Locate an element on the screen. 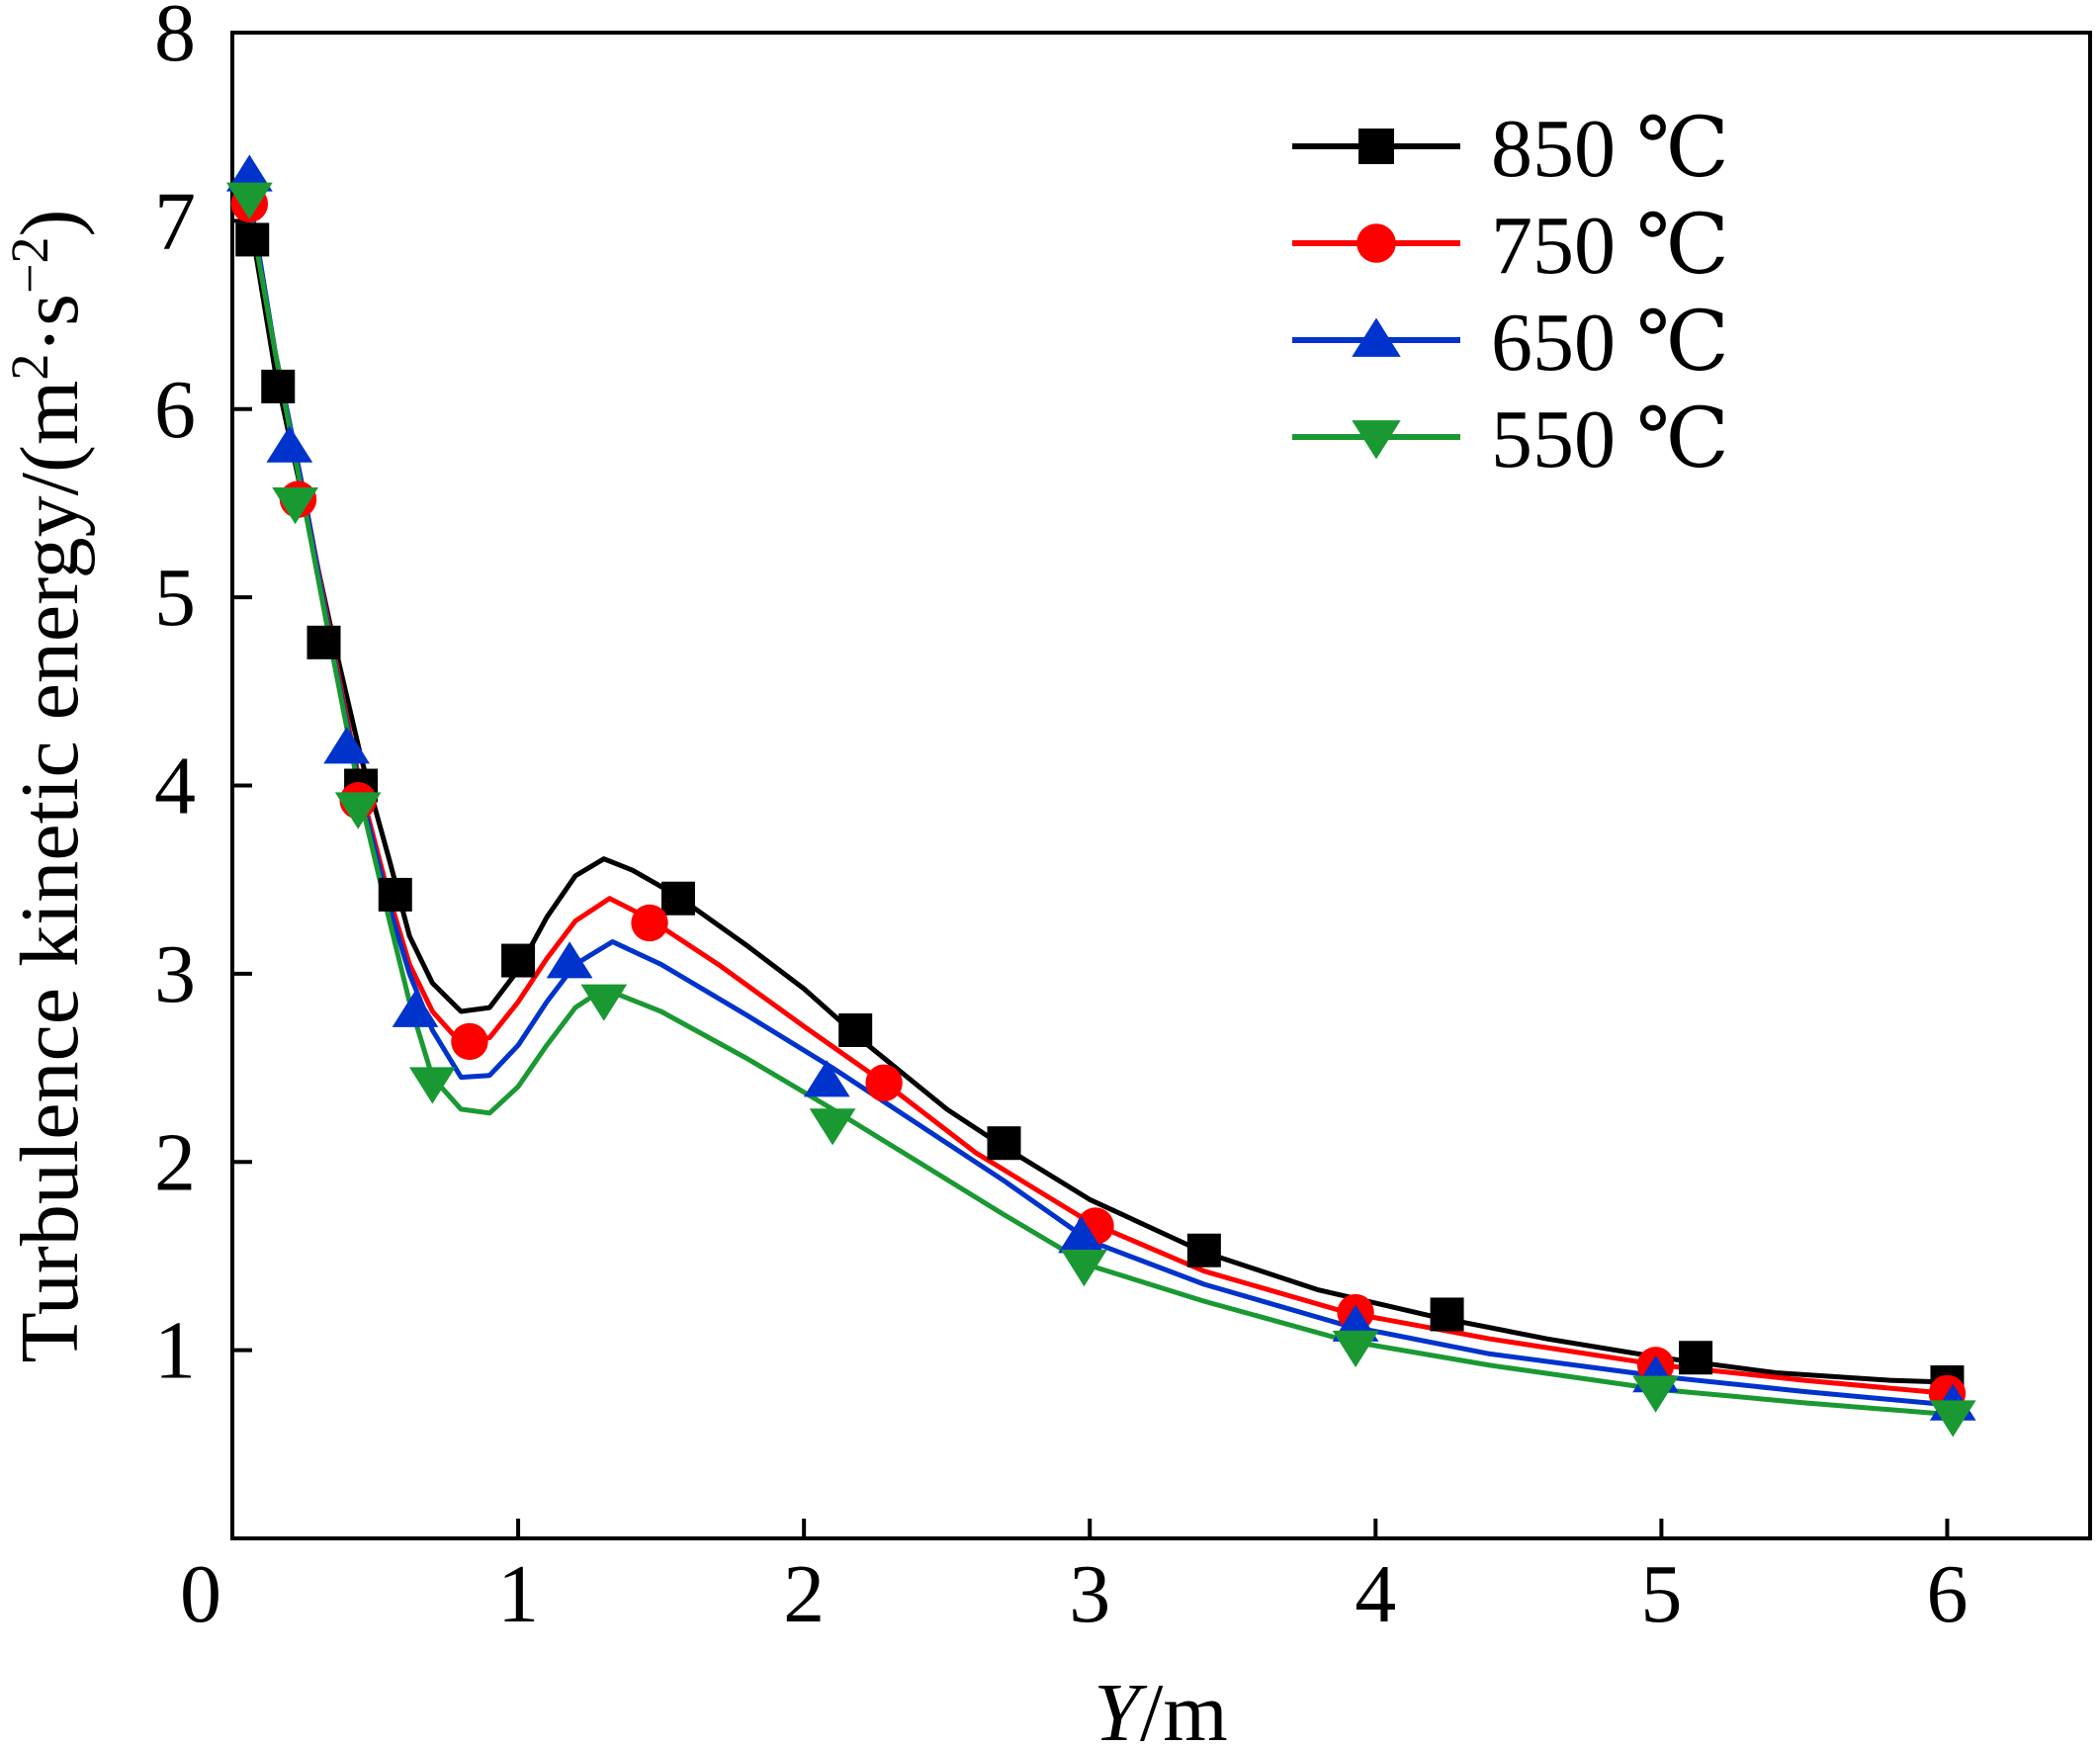  x-axis-unit: /m is located at coordinates (1184, 1708).